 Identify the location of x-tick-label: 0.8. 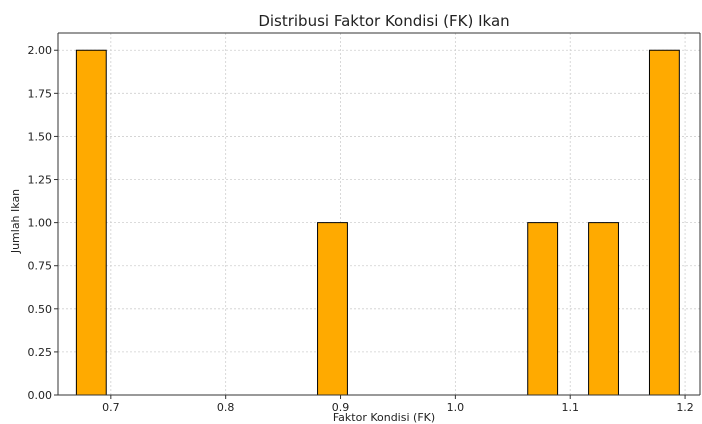
(226, 407).